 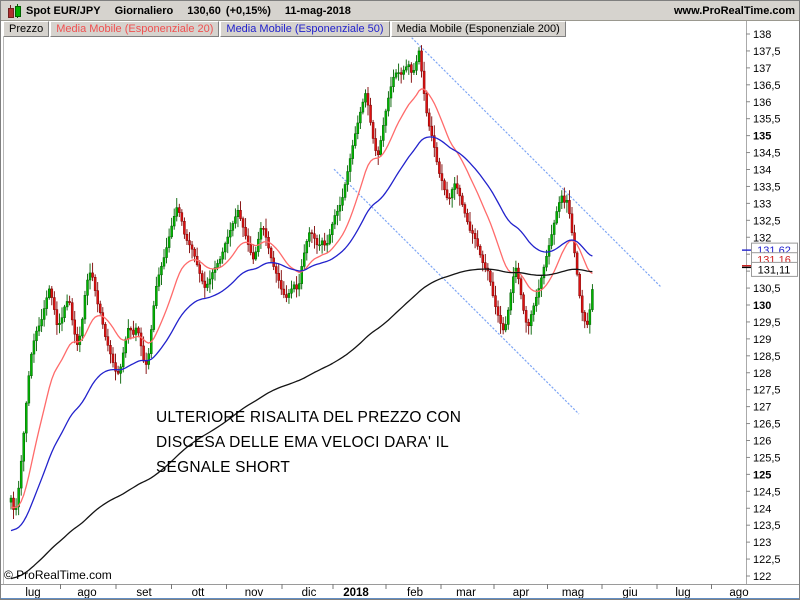 I want to click on price-tag-value: 131,11, so click(x=774, y=270).